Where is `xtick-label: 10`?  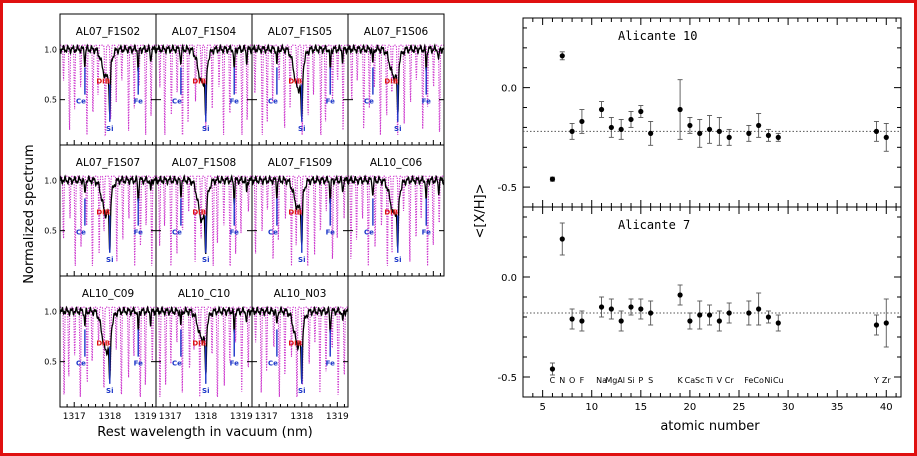
xtick-label: 10 is located at coordinates (591, 407).